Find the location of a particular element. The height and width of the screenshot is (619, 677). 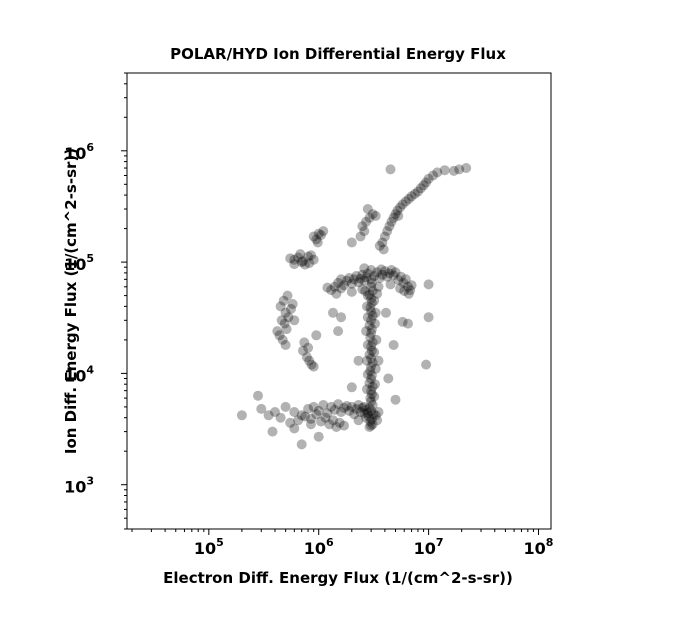

y-tick-label: 103 is located at coordinates (79, 486).